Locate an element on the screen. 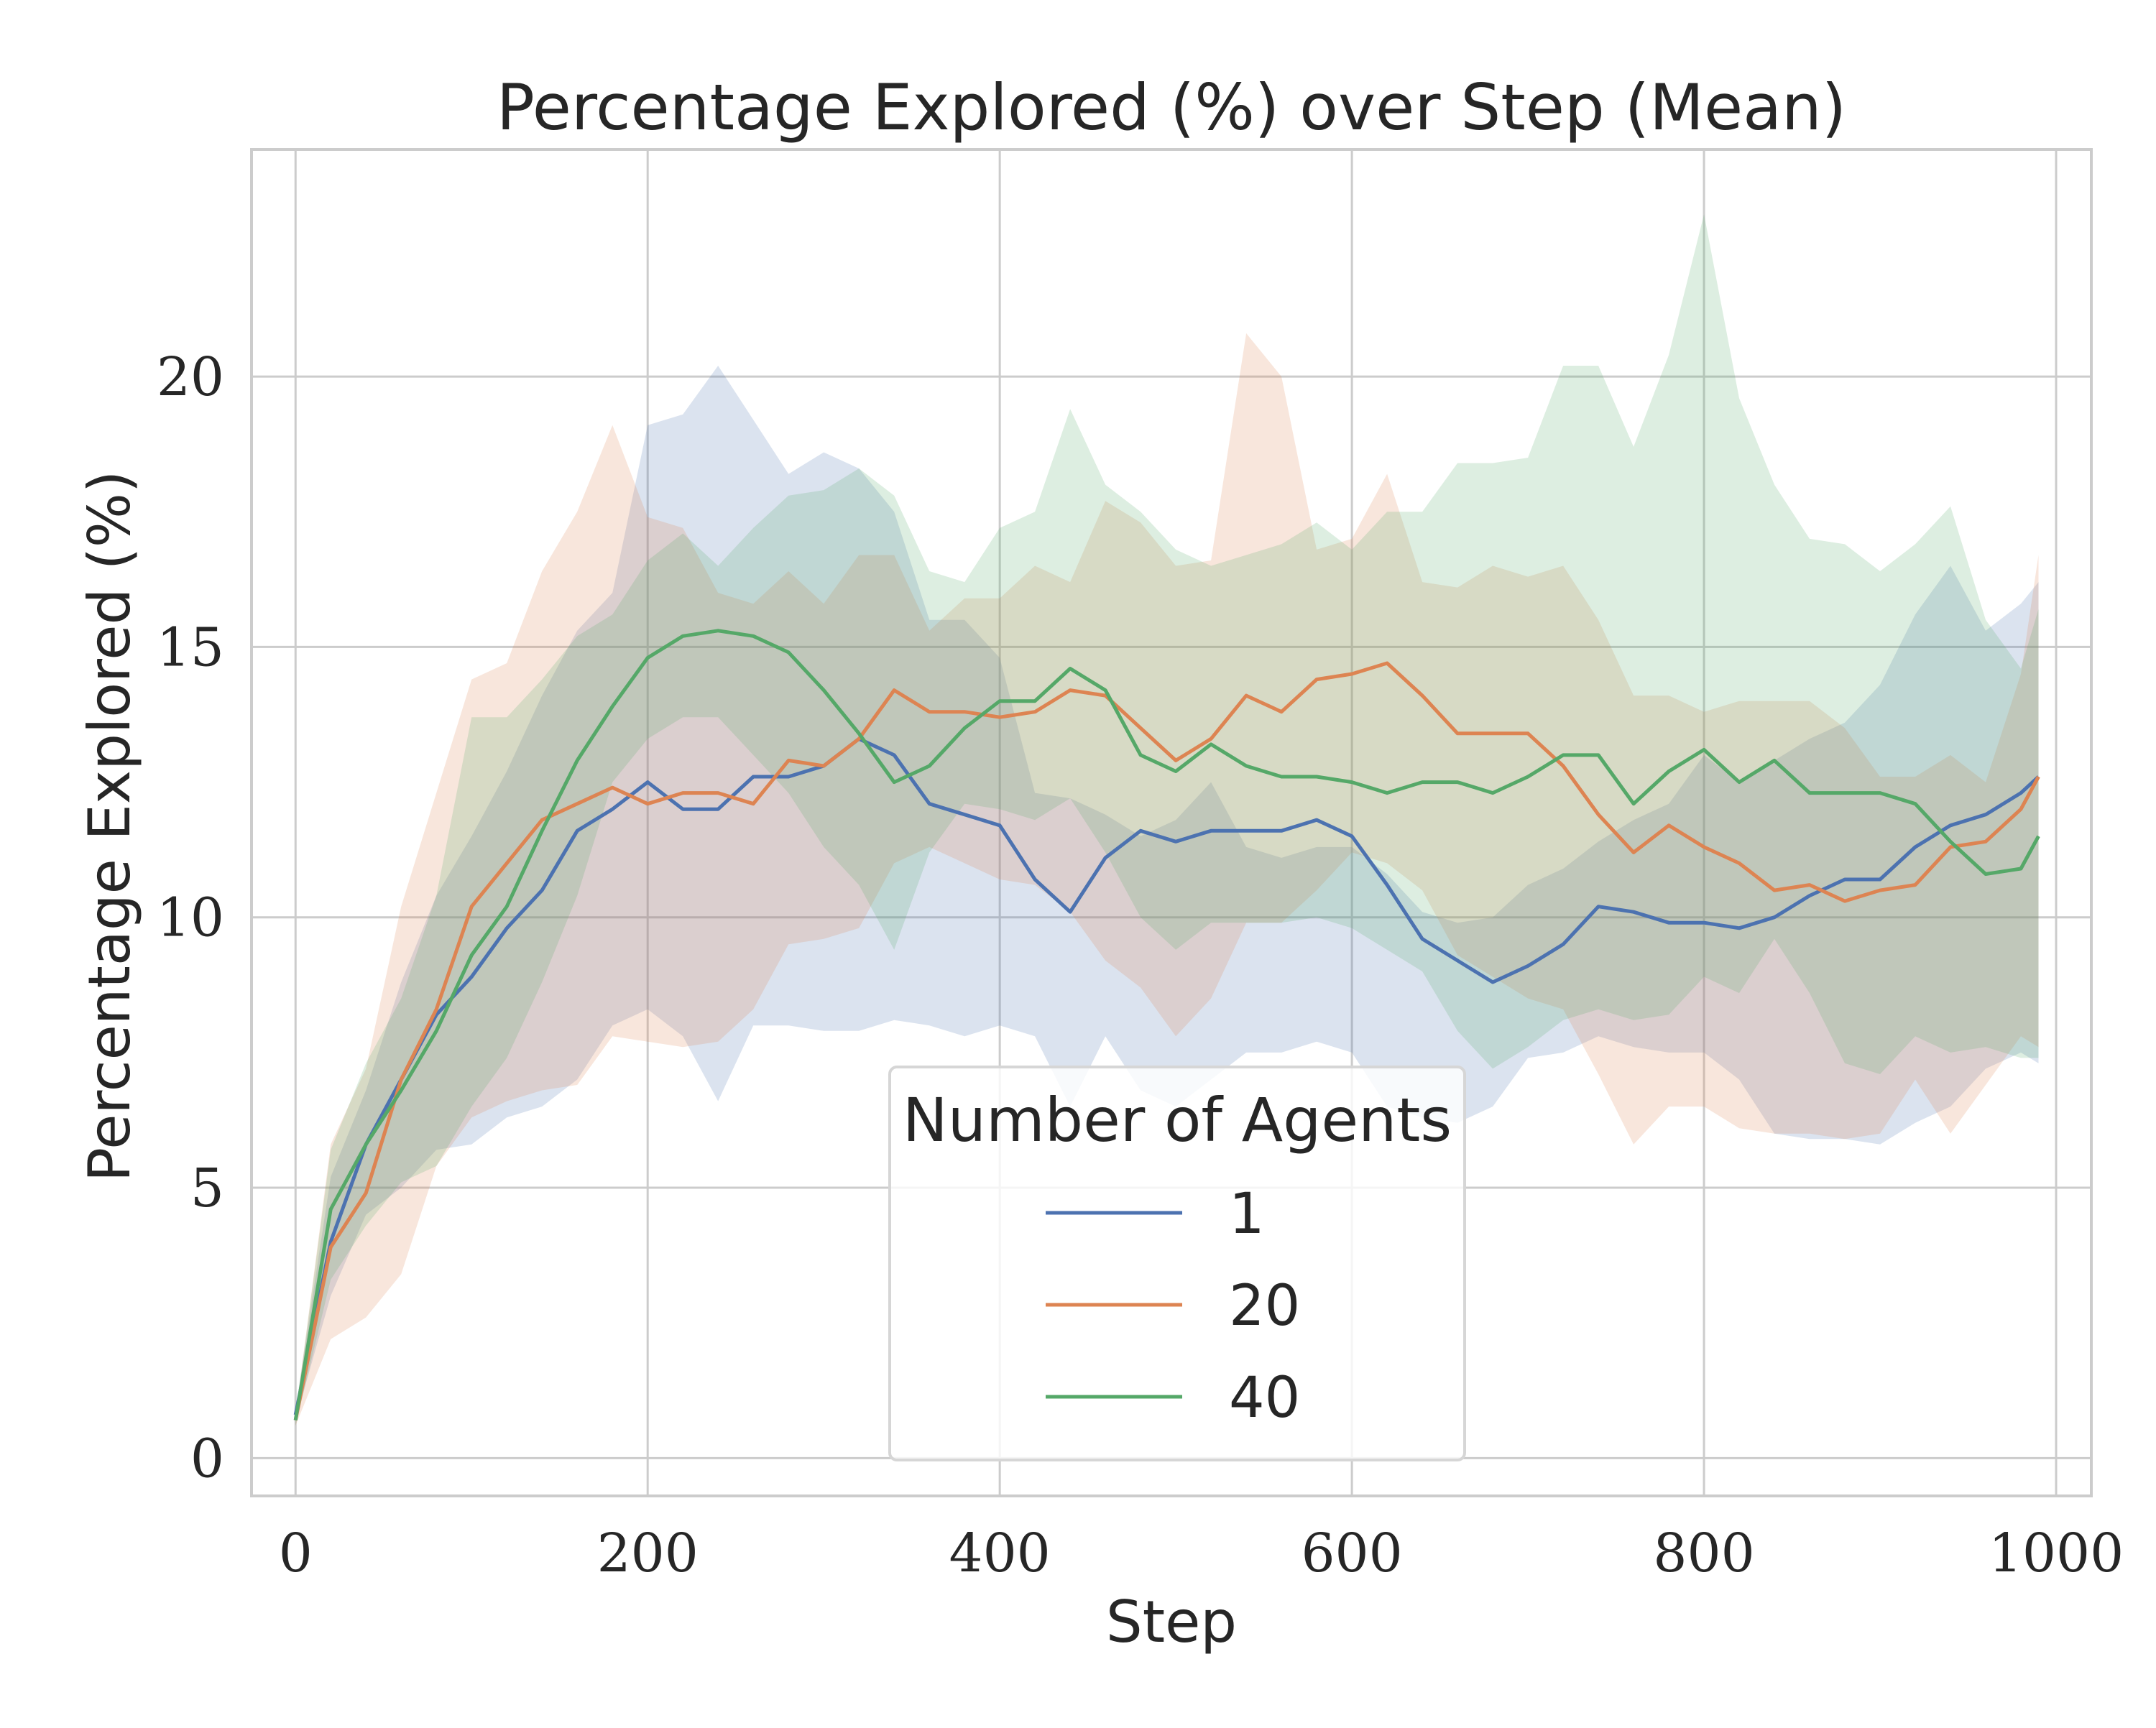 The height and width of the screenshot is (1728, 2156). legend: Number of Agents 1 20 40 is located at coordinates (1177, 1264).